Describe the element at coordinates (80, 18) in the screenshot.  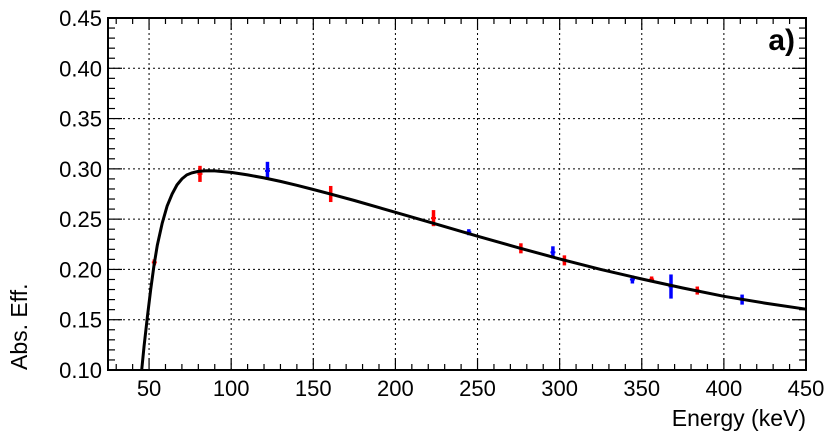
I see `y-tick-label: 0.45` at that location.